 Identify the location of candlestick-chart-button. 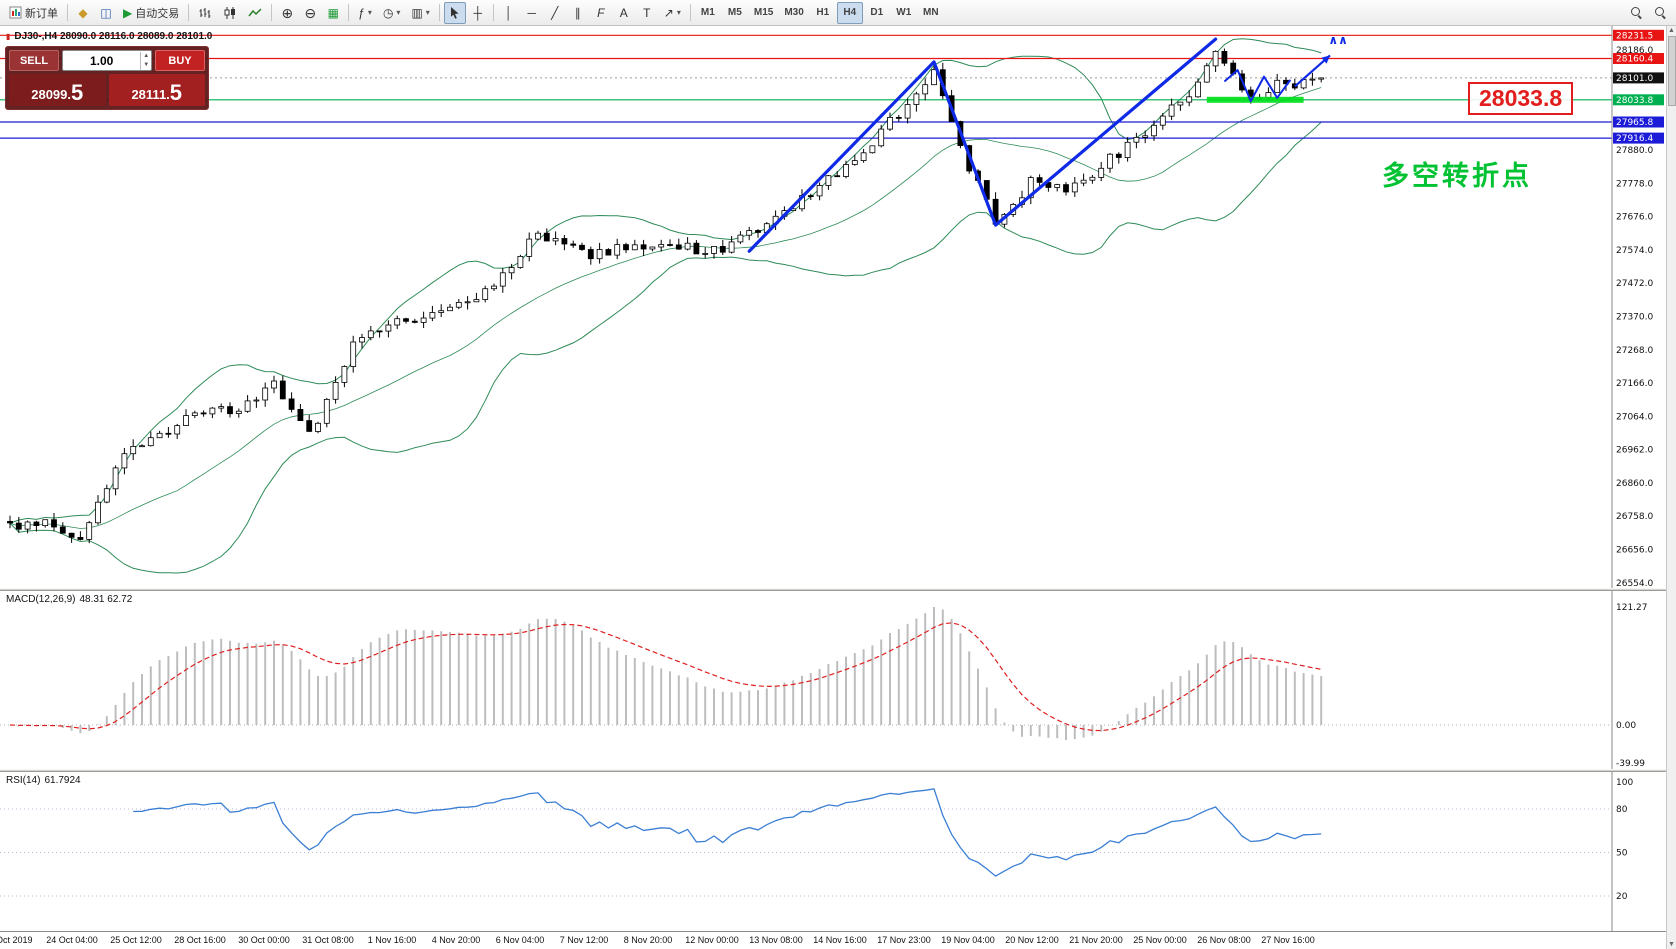
(230, 13).